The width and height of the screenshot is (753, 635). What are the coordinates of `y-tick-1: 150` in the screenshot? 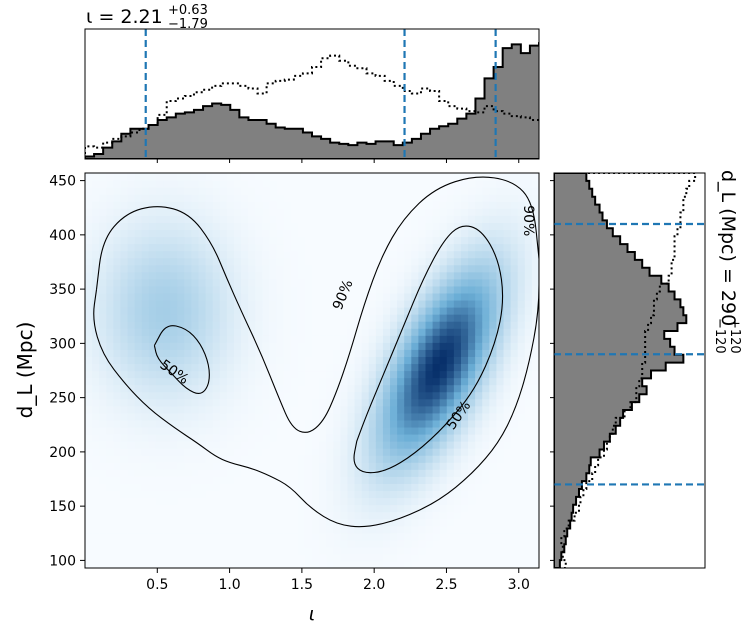 It's located at (67, 507).